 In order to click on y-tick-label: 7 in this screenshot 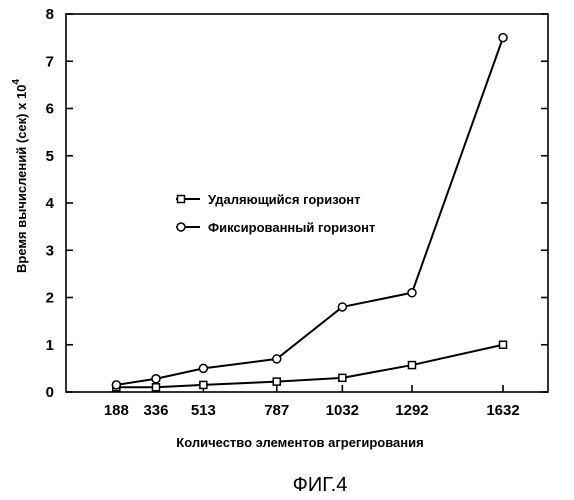, I will do `click(50, 61)`.